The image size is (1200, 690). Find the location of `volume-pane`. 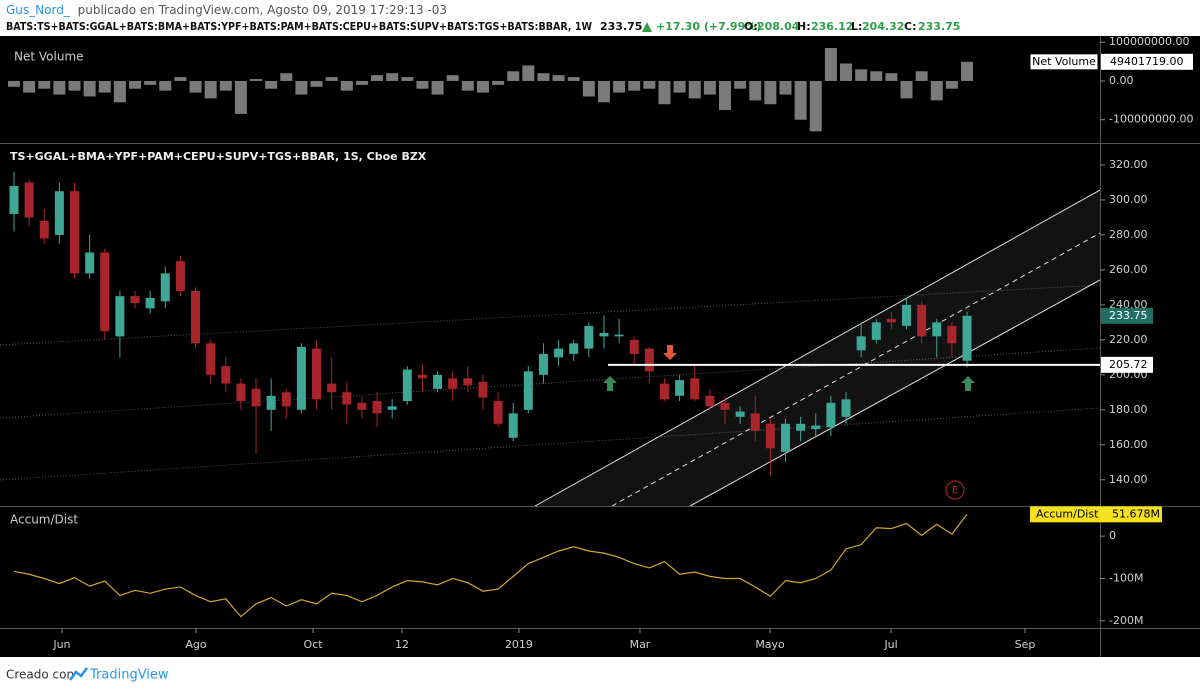

volume-pane is located at coordinates (490, 90).